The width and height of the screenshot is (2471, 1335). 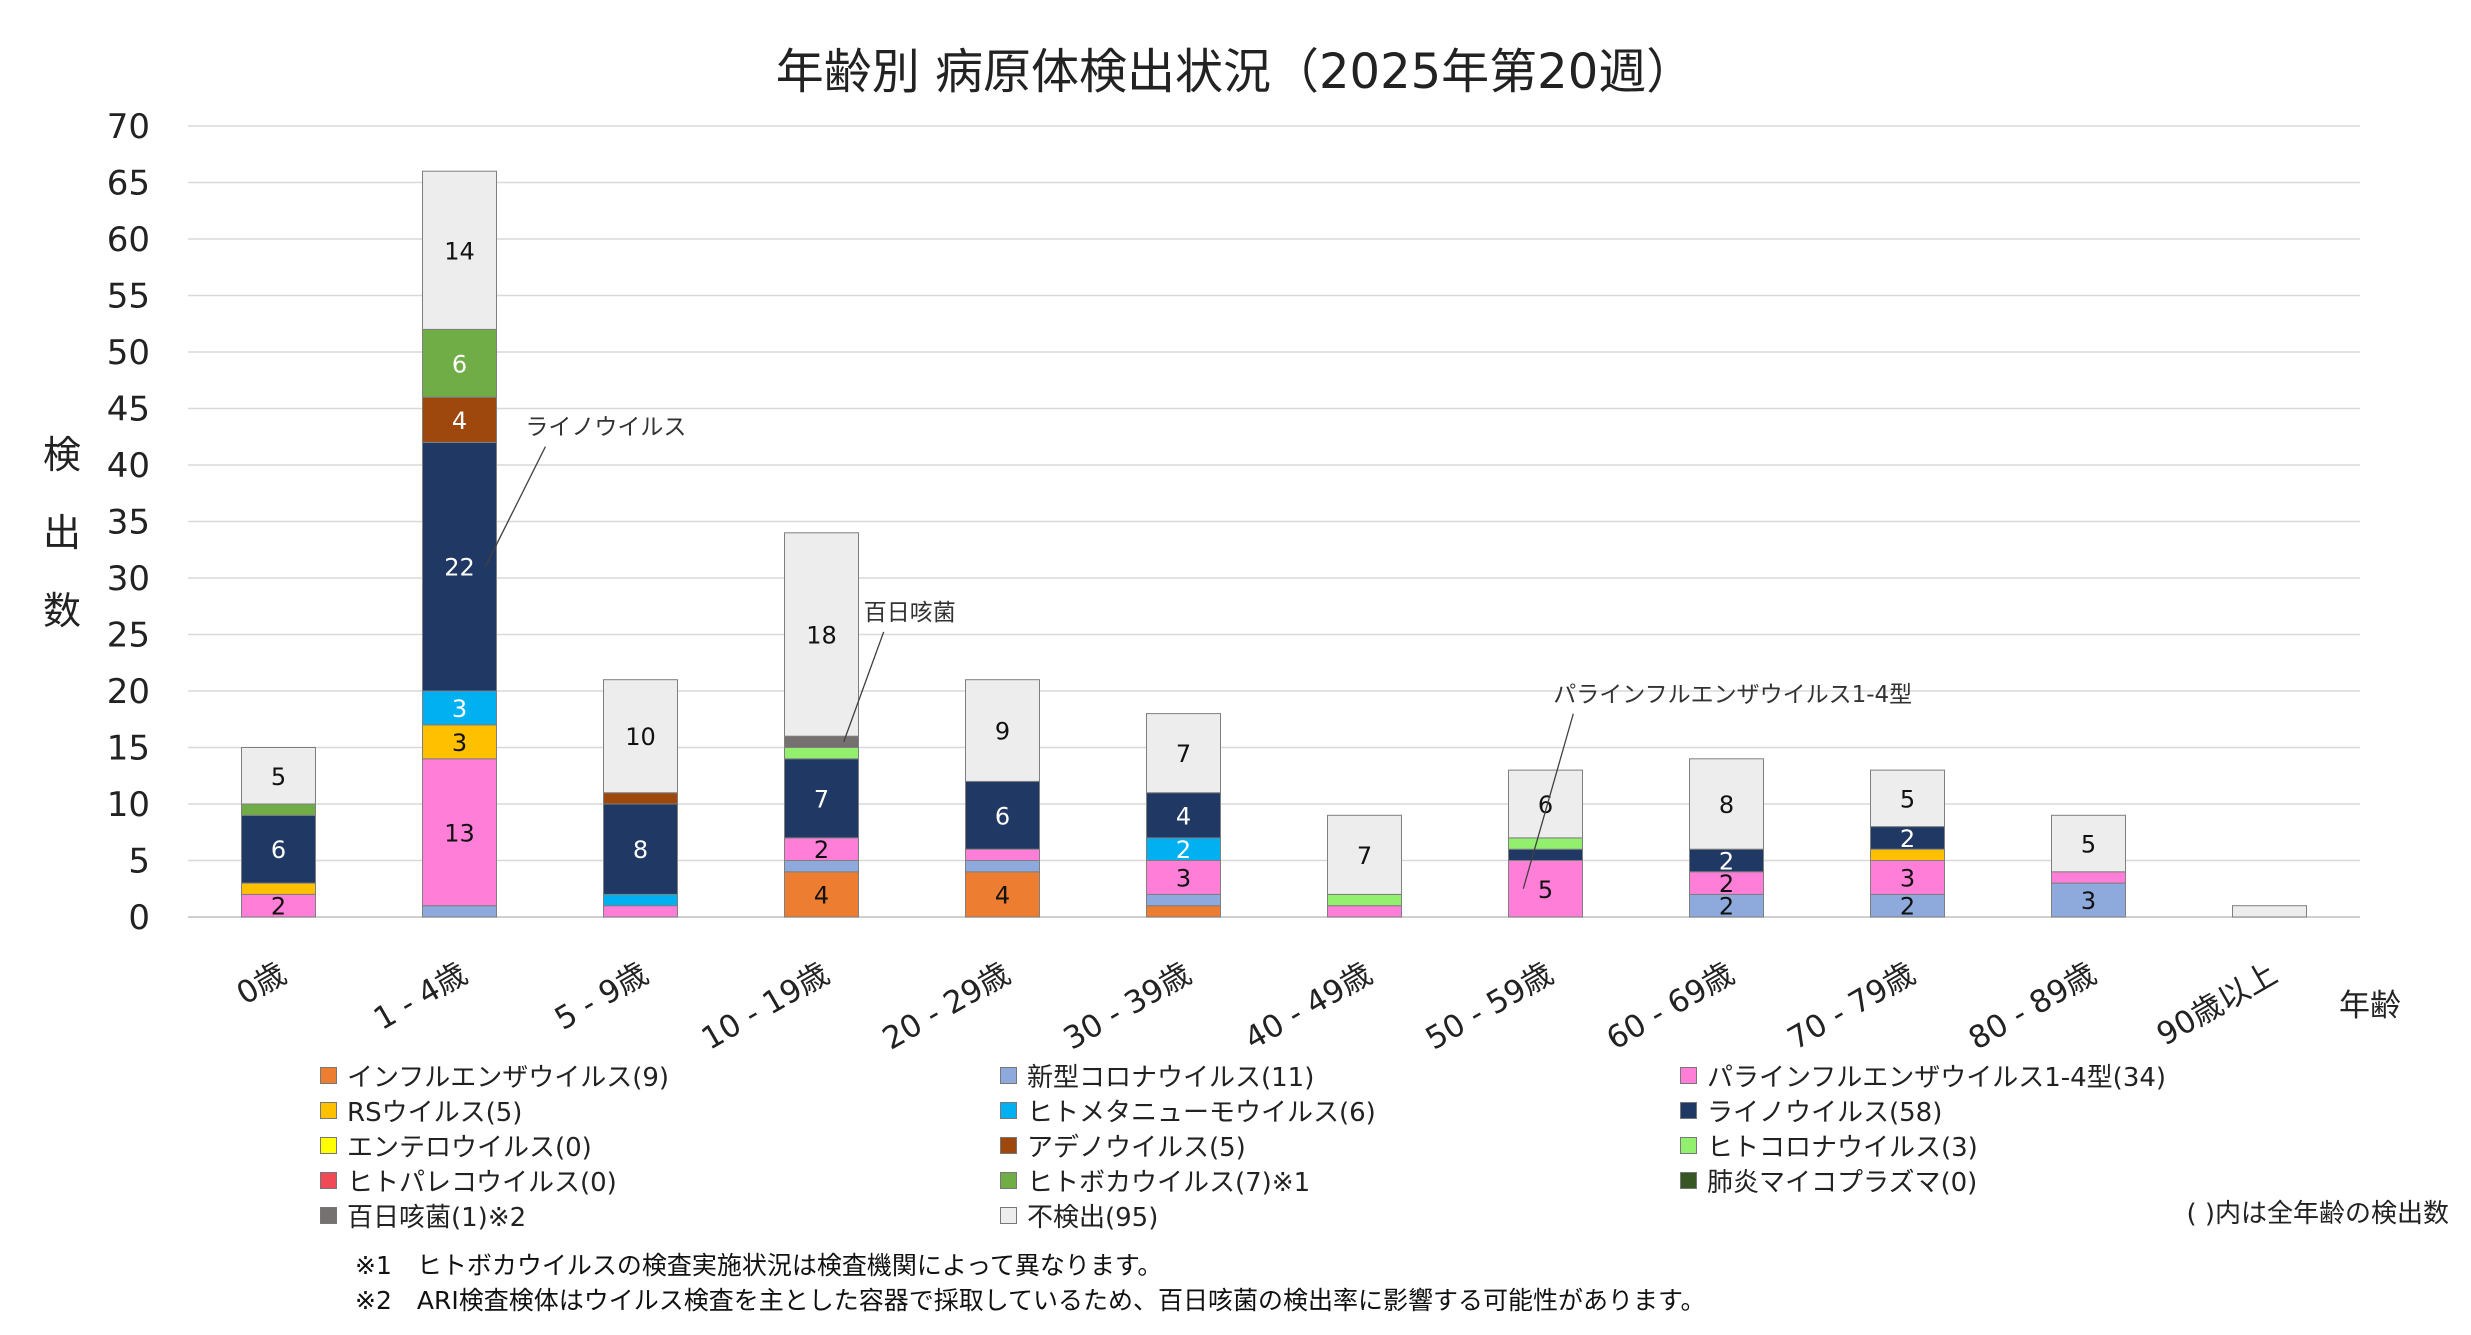 What do you see at coordinates (1128, 1003) in the screenshot?
I see `x-tick-label: 30 - 39歳` at bounding box center [1128, 1003].